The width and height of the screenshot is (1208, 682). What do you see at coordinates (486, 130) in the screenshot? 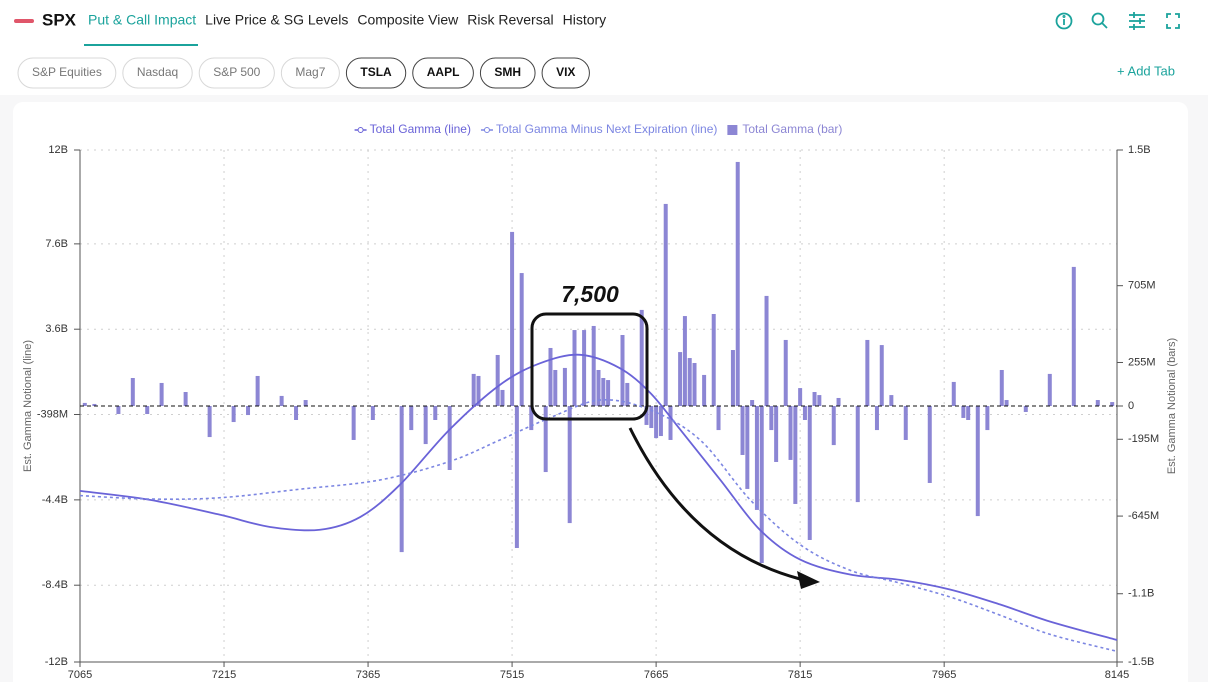
I see `legend-marker` at bounding box center [486, 130].